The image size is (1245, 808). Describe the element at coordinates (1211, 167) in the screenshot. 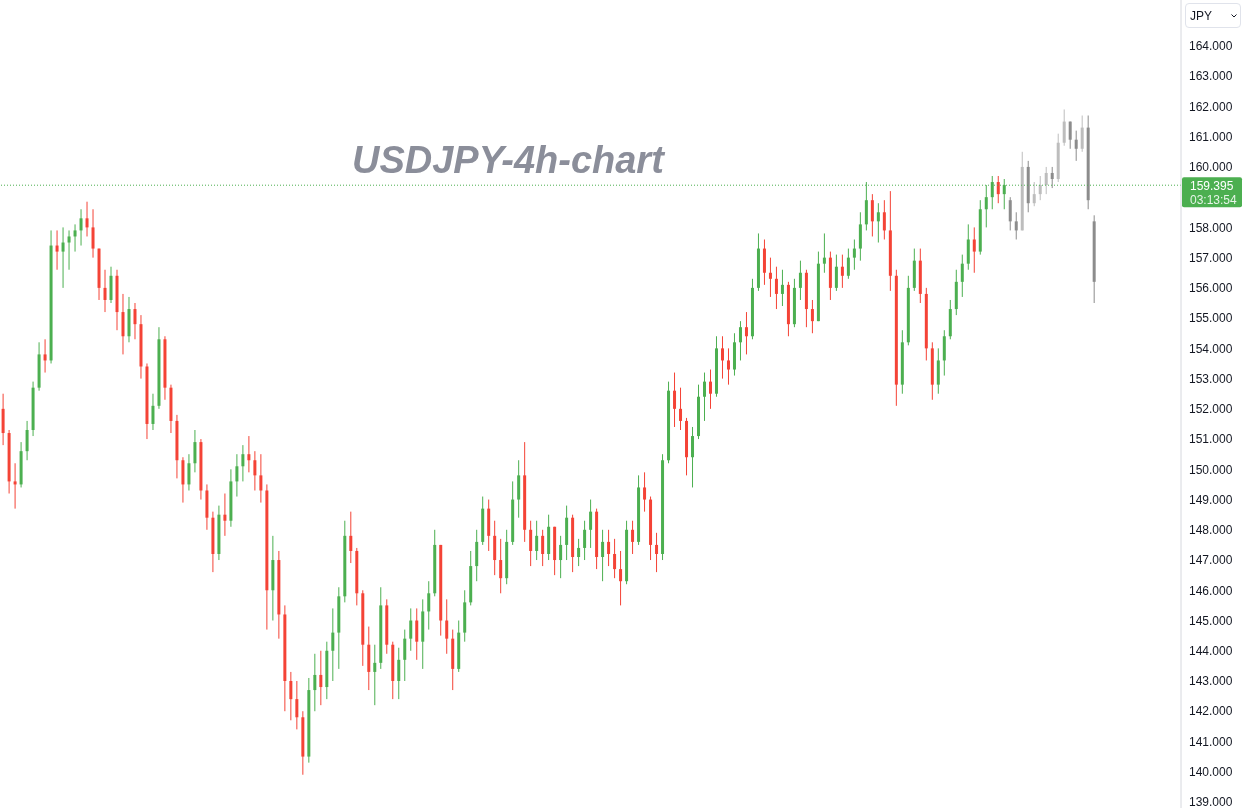

I see `y-tick-label: 160.000` at that location.